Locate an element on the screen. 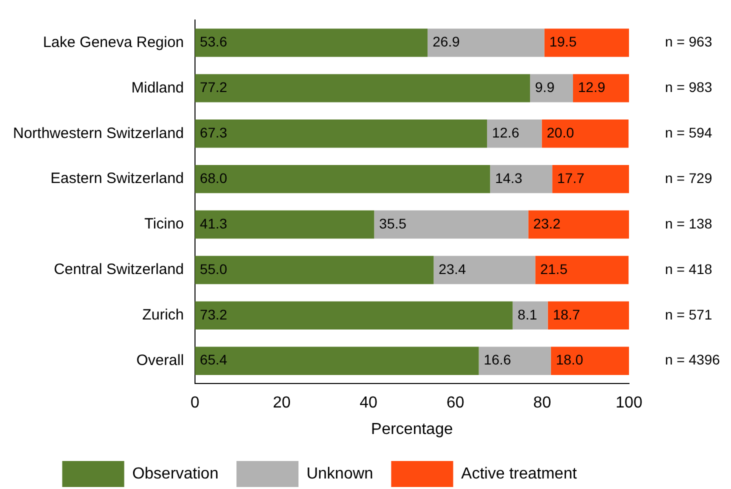 The width and height of the screenshot is (731, 489). y-tick-label: Ticino is located at coordinates (164, 224).